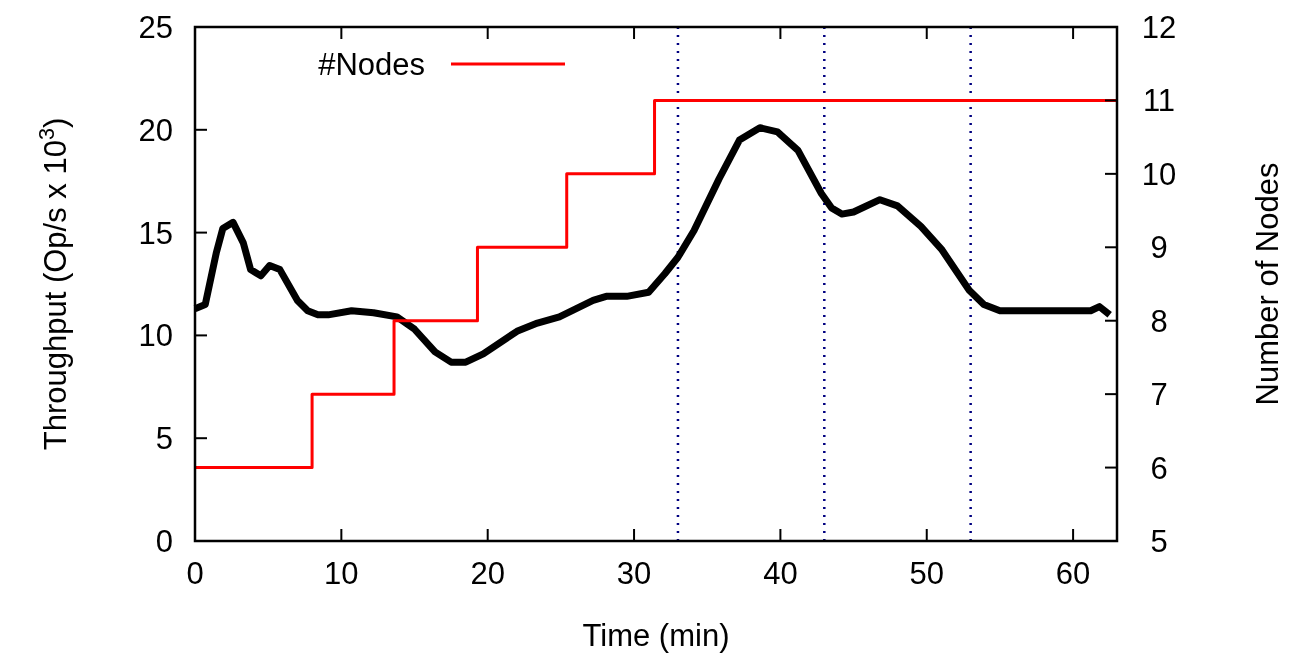  Describe the element at coordinates (1159, 395) in the screenshot. I see `y2-tick-label: 7` at that location.